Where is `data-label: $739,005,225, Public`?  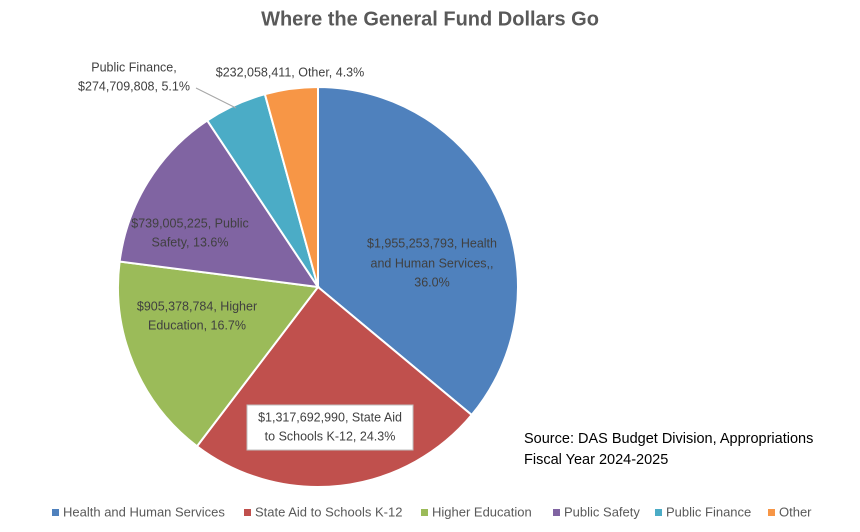
data-label: $739,005,225, Public is located at coordinates (189, 223).